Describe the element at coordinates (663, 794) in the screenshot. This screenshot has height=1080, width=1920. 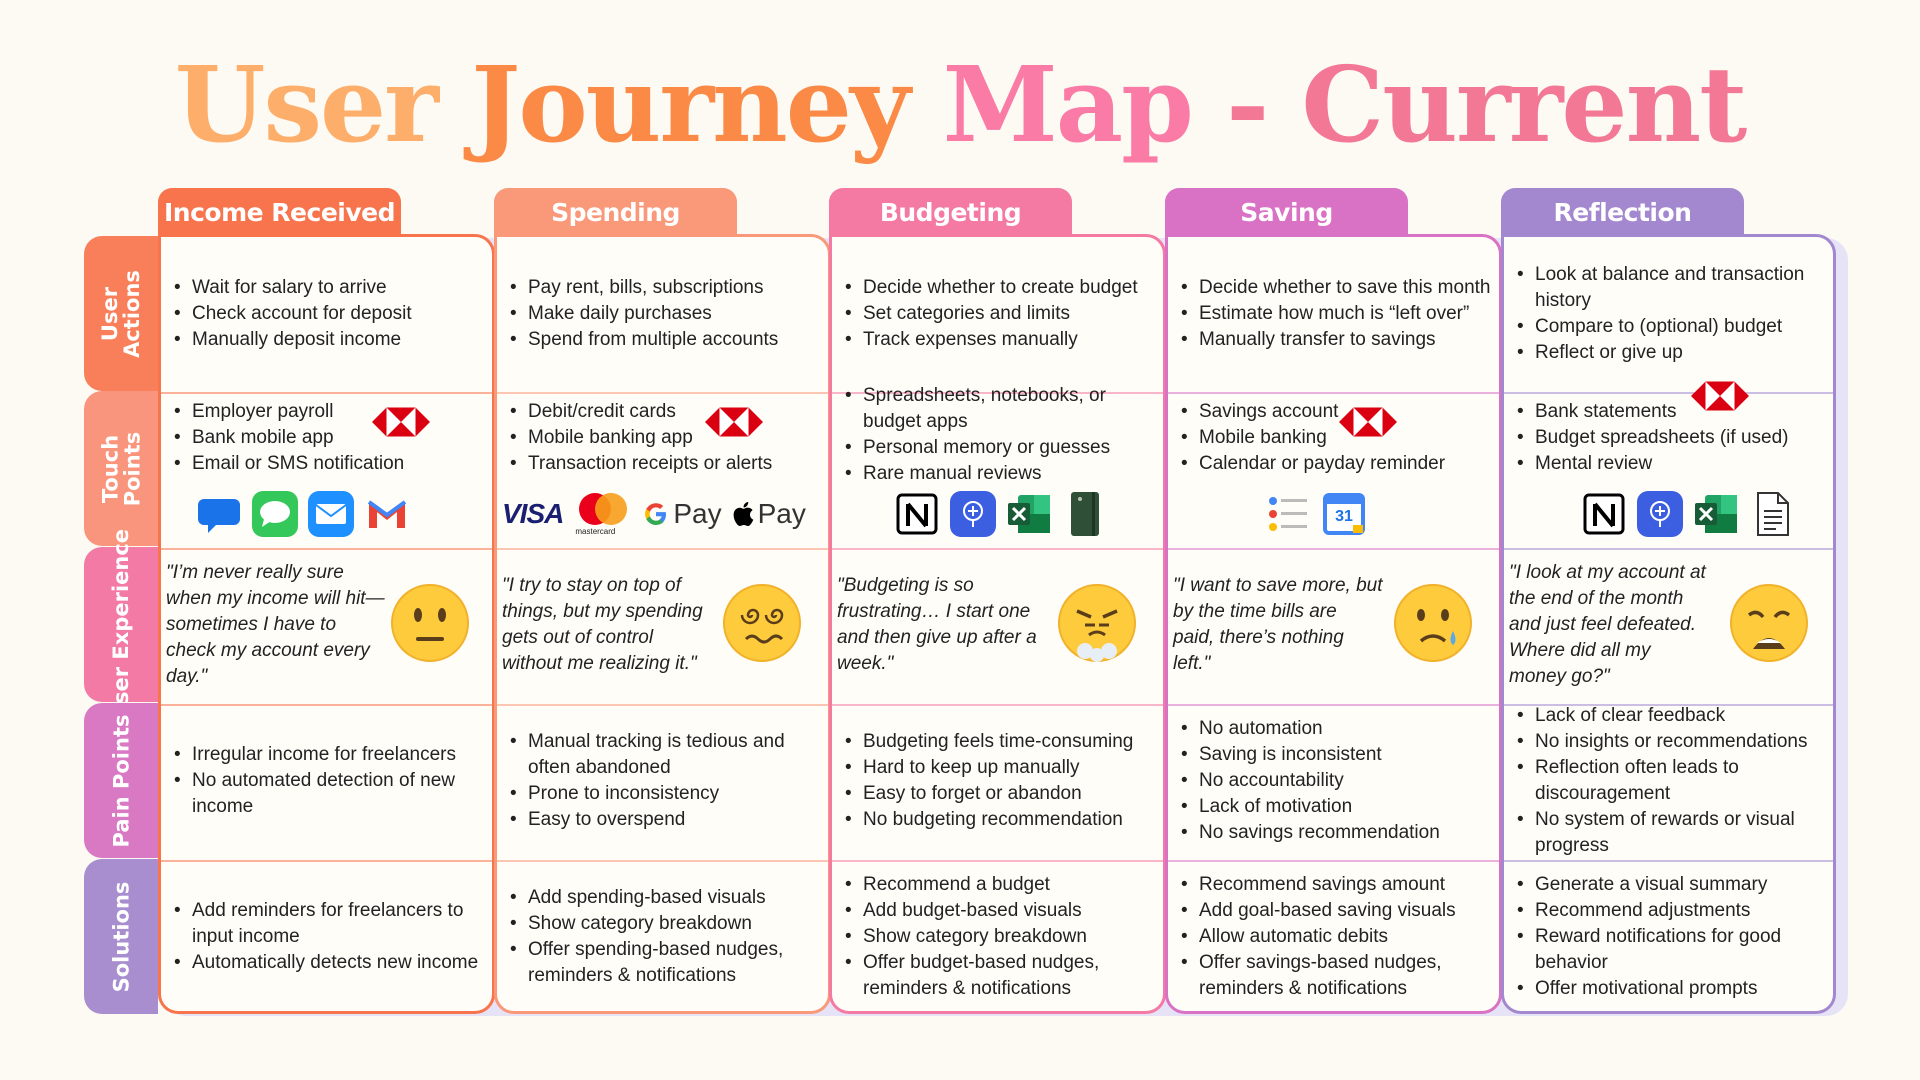
I see `bullet-item: Prone to inconsistency` at that location.